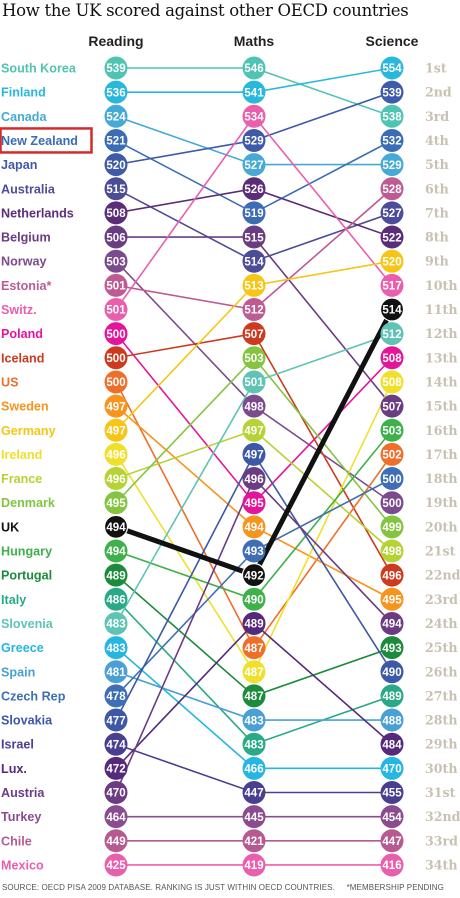 The height and width of the screenshot is (898, 460). What do you see at coordinates (392, 818) in the screenshot?
I see `score-value-turkey-science: 454` at bounding box center [392, 818].